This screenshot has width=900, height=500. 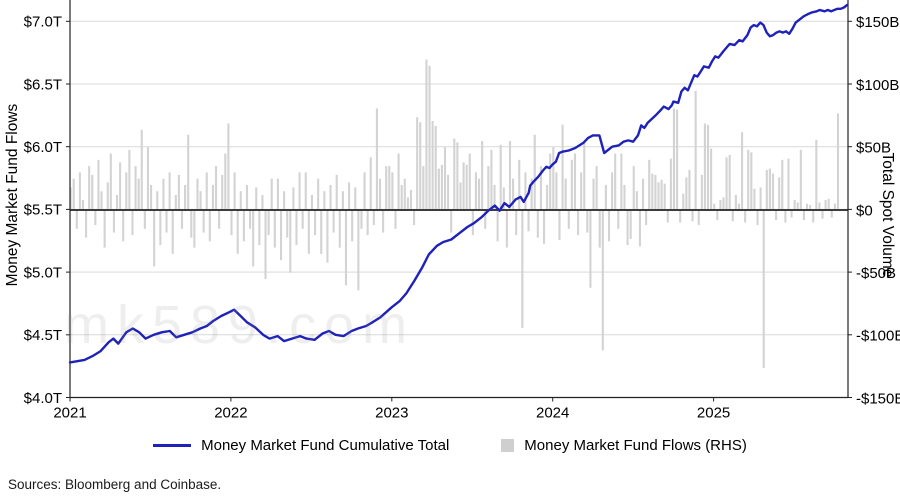 What do you see at coordinates (878, 336) in the screenshot?
I see `right-axis-tick: -$100B` at bounding box center [878, 336].